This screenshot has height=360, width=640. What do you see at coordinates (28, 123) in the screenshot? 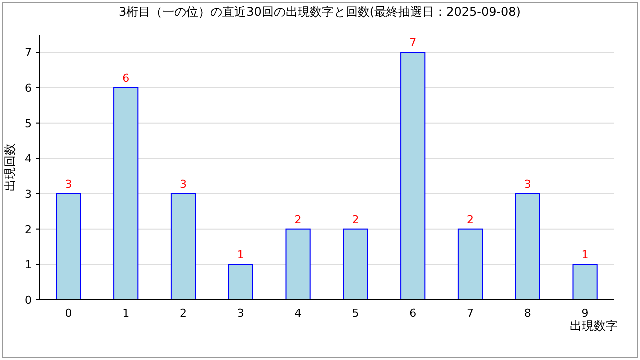
I see `ytick: 5` at bounding box center [28, 123].